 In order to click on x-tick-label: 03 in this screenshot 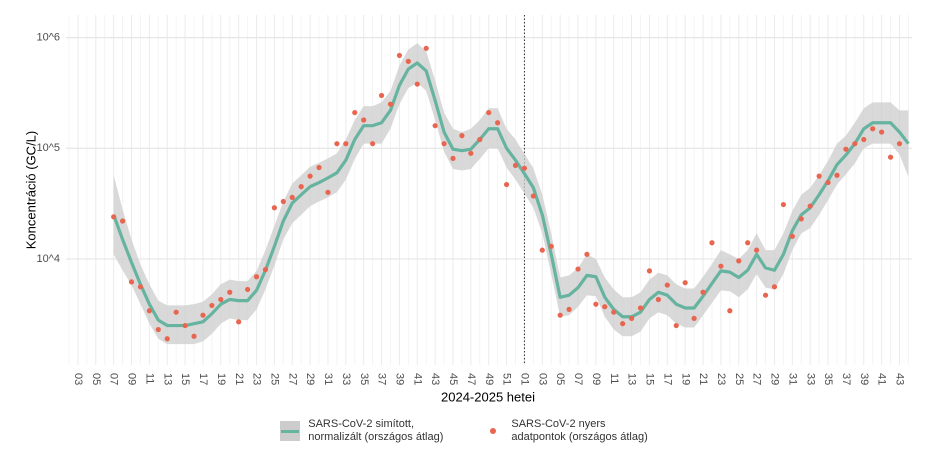, I will do `click(78, 379)`.